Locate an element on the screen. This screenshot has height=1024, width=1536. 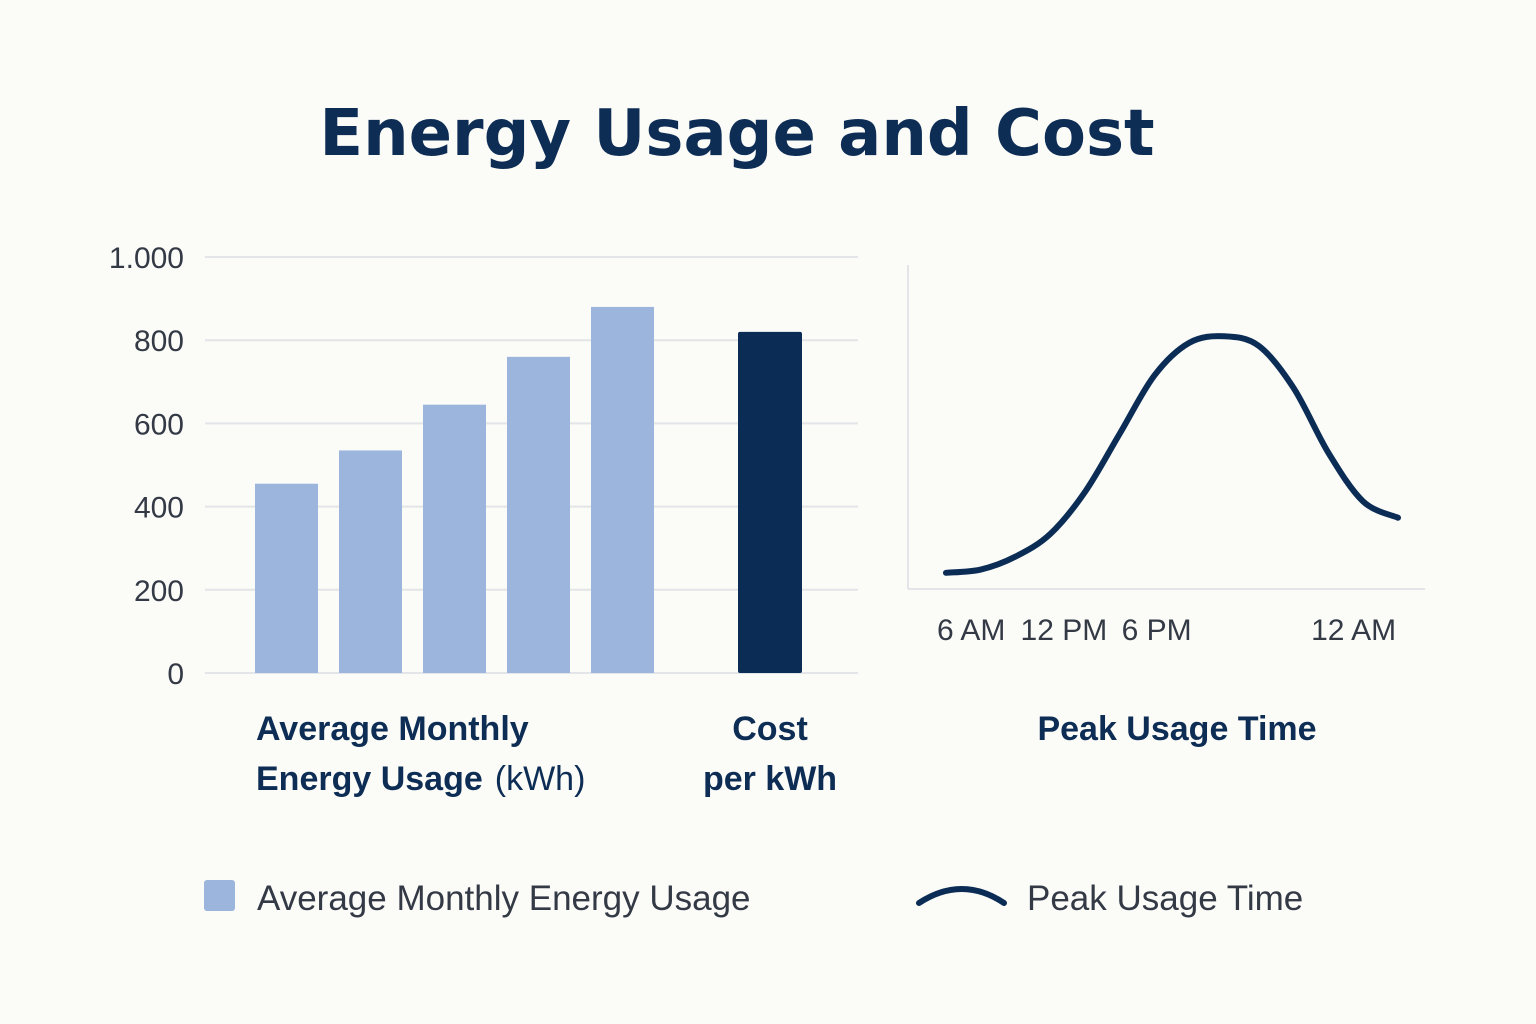
usage-category-label-bold: Energy Usage is located at coordinates (369, 779).